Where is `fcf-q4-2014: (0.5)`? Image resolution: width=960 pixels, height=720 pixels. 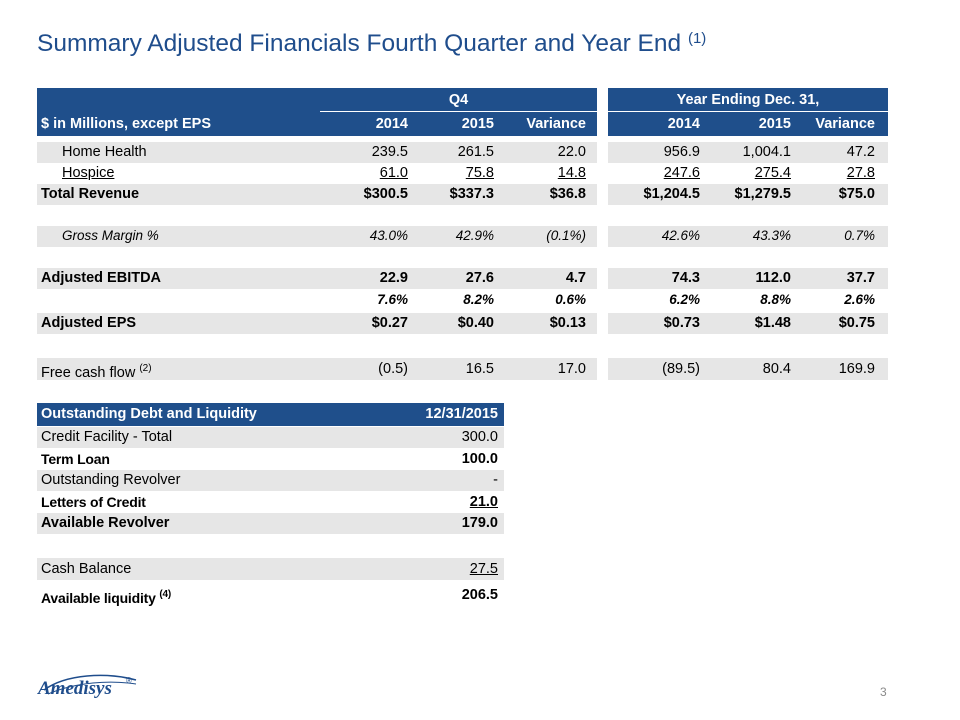 fcf-q4-2014: (0.5) is located at coordinates (393, 369).